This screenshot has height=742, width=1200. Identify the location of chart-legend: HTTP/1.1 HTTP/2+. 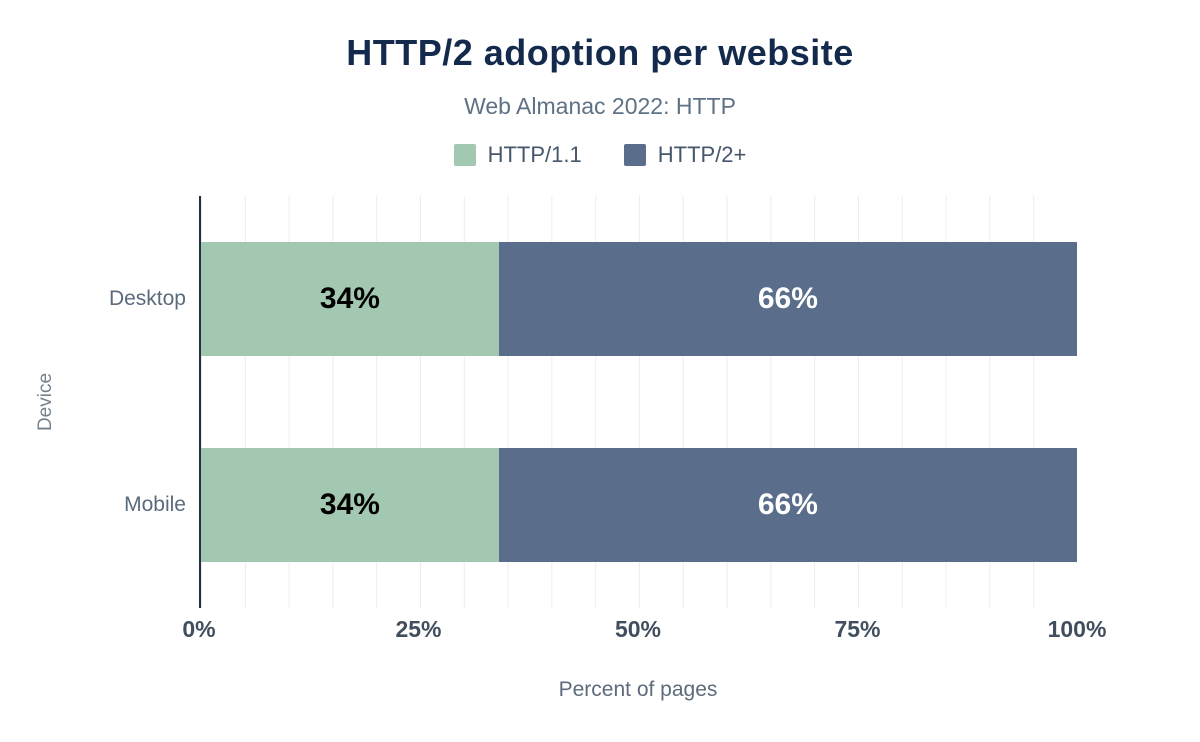
(600, 155).